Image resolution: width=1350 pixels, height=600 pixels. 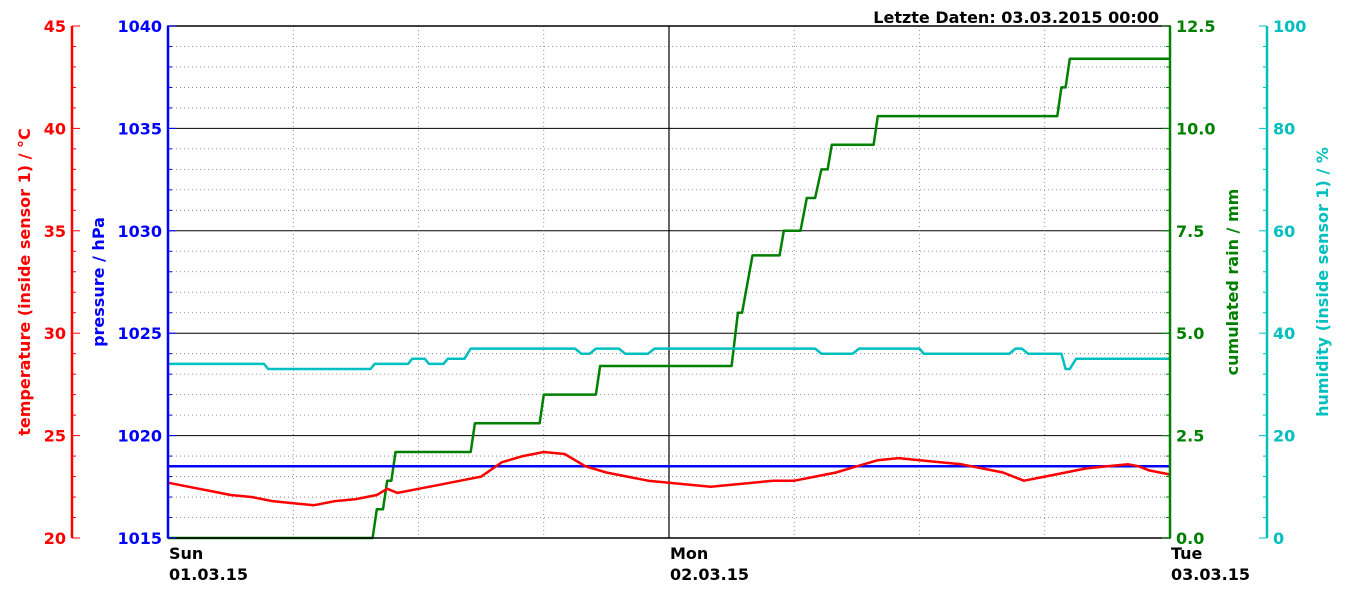 What do you see at coordinates (208, 574) in the screenshot?
I see `x-tick-date: 01.03.15` at bounding box center [208, 574].